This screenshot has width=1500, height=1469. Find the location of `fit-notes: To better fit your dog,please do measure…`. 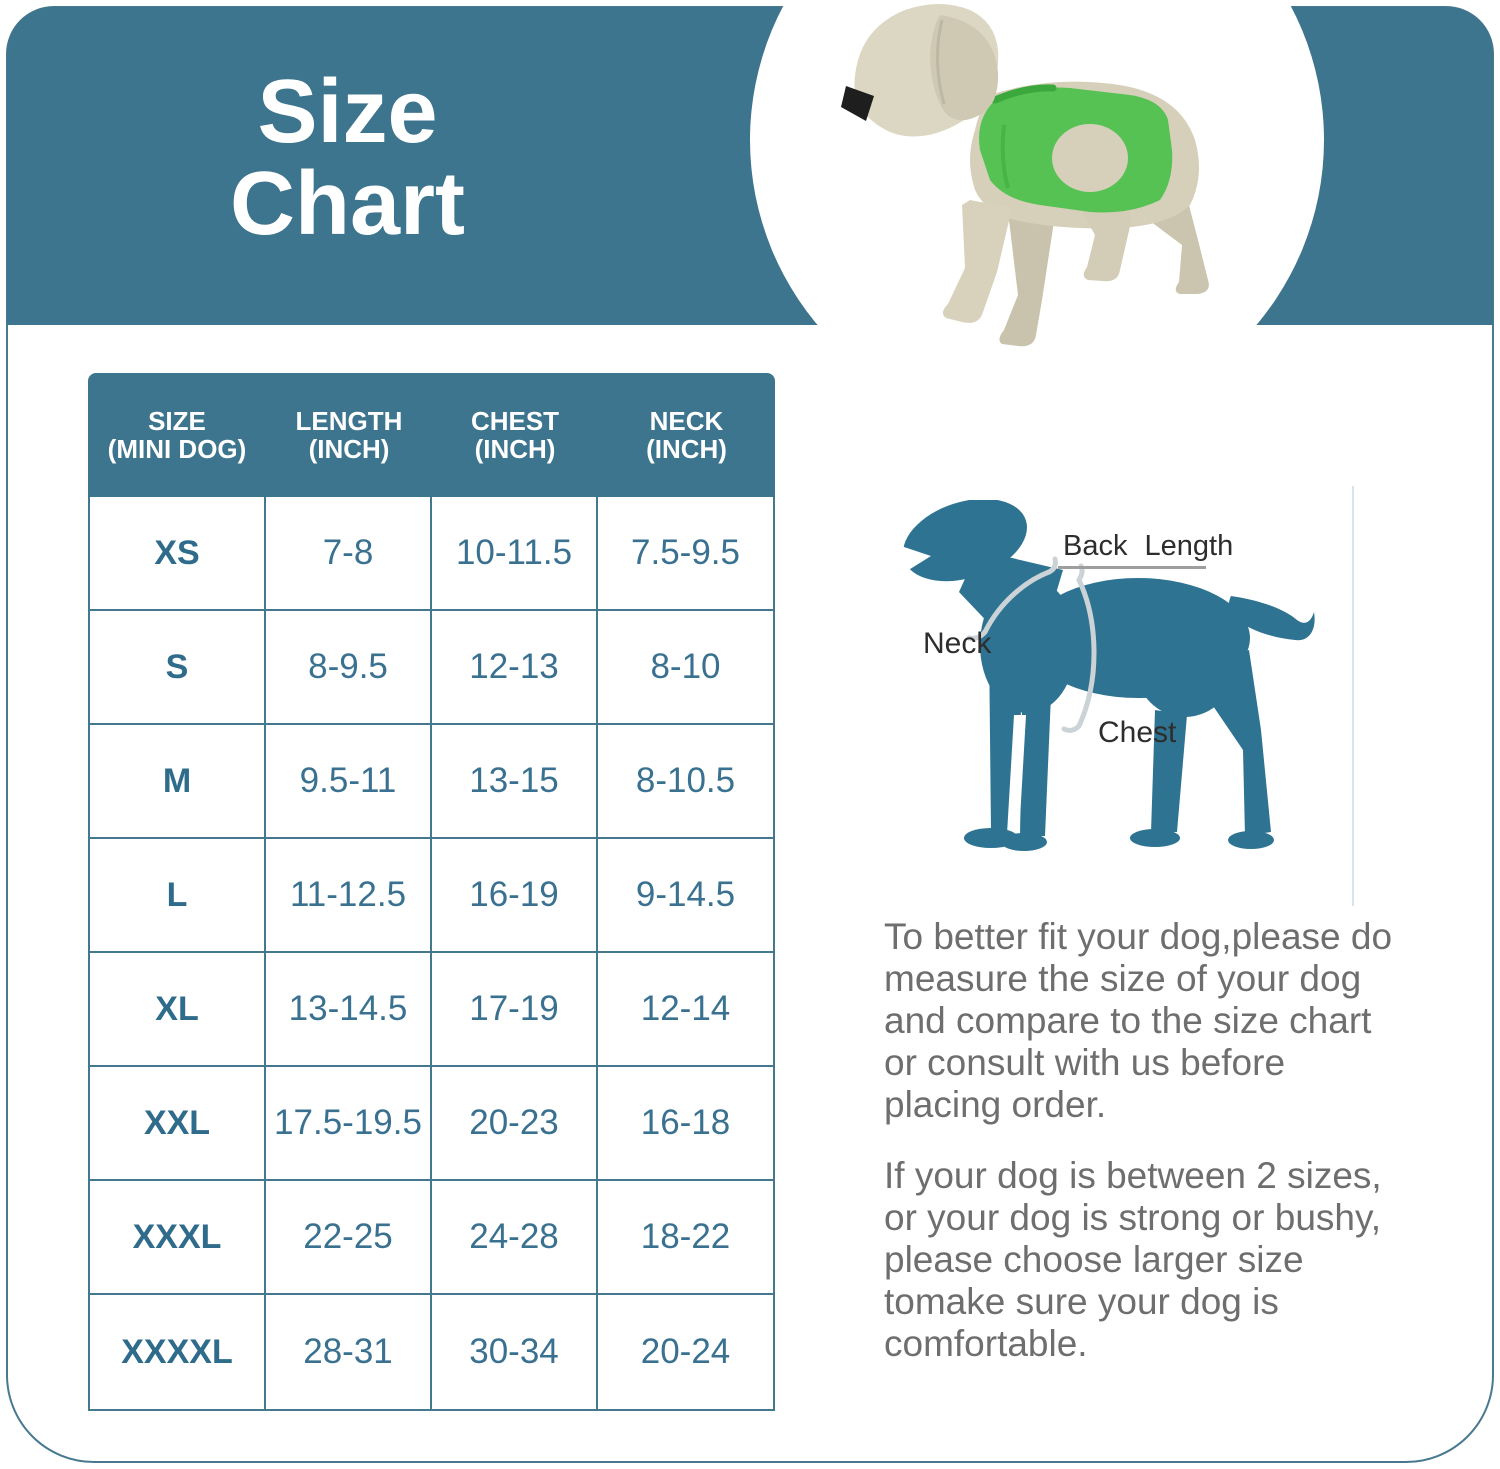

fit-notes: To better fit your dog,please do measure… is located at coordinates (1174, 1140).